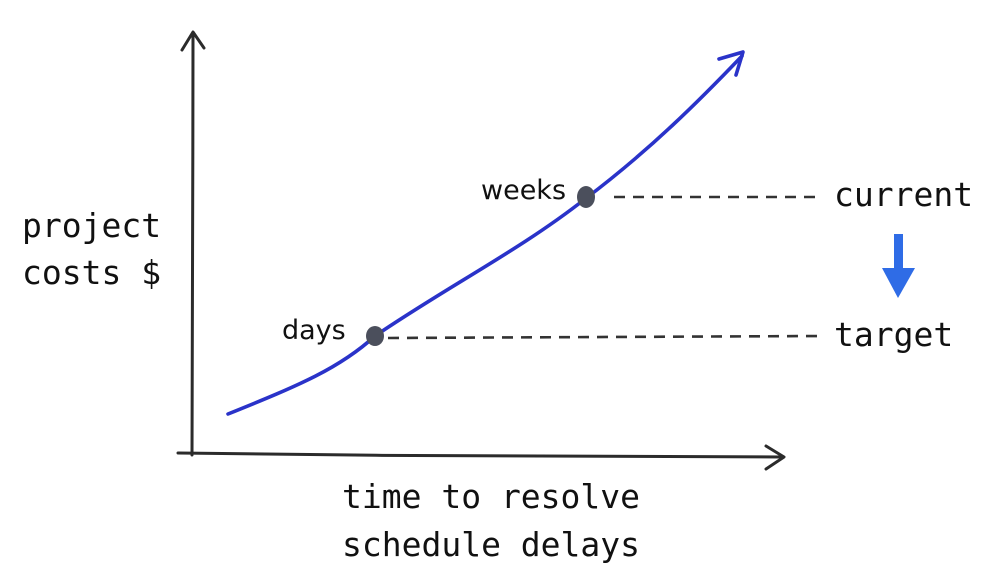 Image resolution: width=1000 pixels, height=582 pixels. Describe the element at coordinates (193, 41) in the screenshot. I see `y-axis-arrowhead` at that location.